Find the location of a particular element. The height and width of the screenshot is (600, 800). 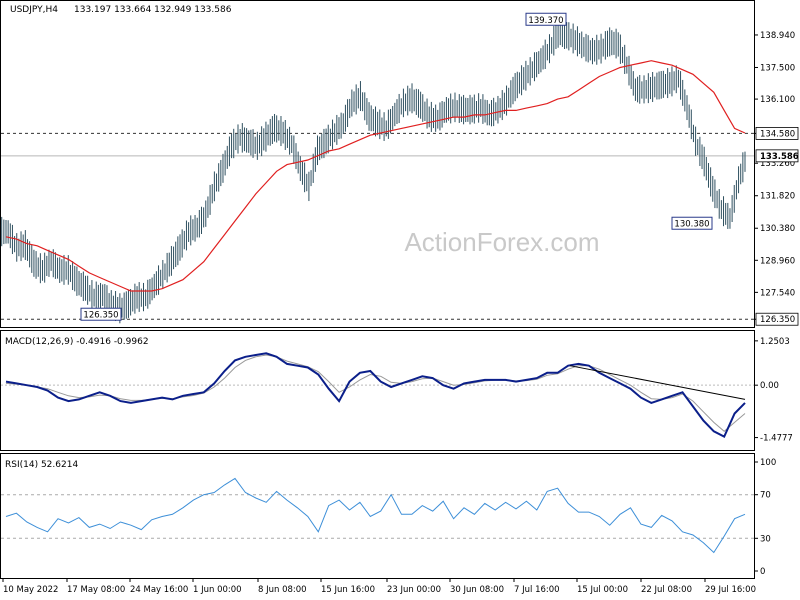

price-tick-label: 128.960 is located at coordinates (777, 261).